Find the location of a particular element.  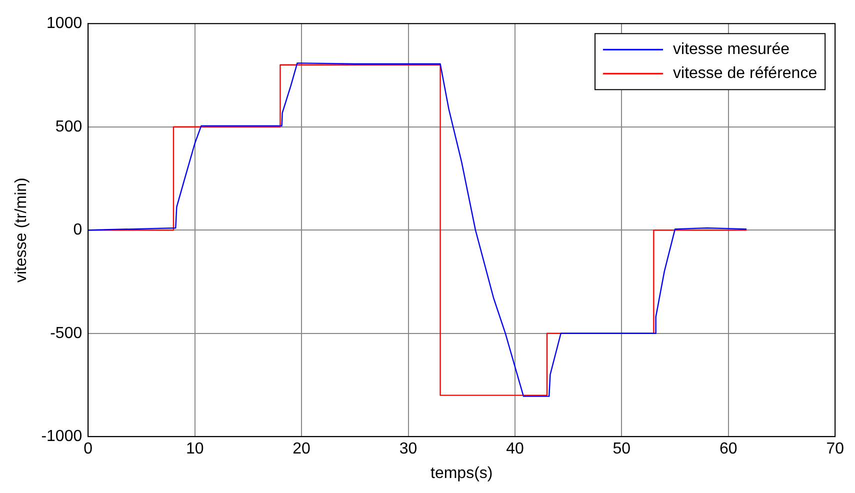

legend-label: vitesse mesurée is located at coordinates (731, 49).